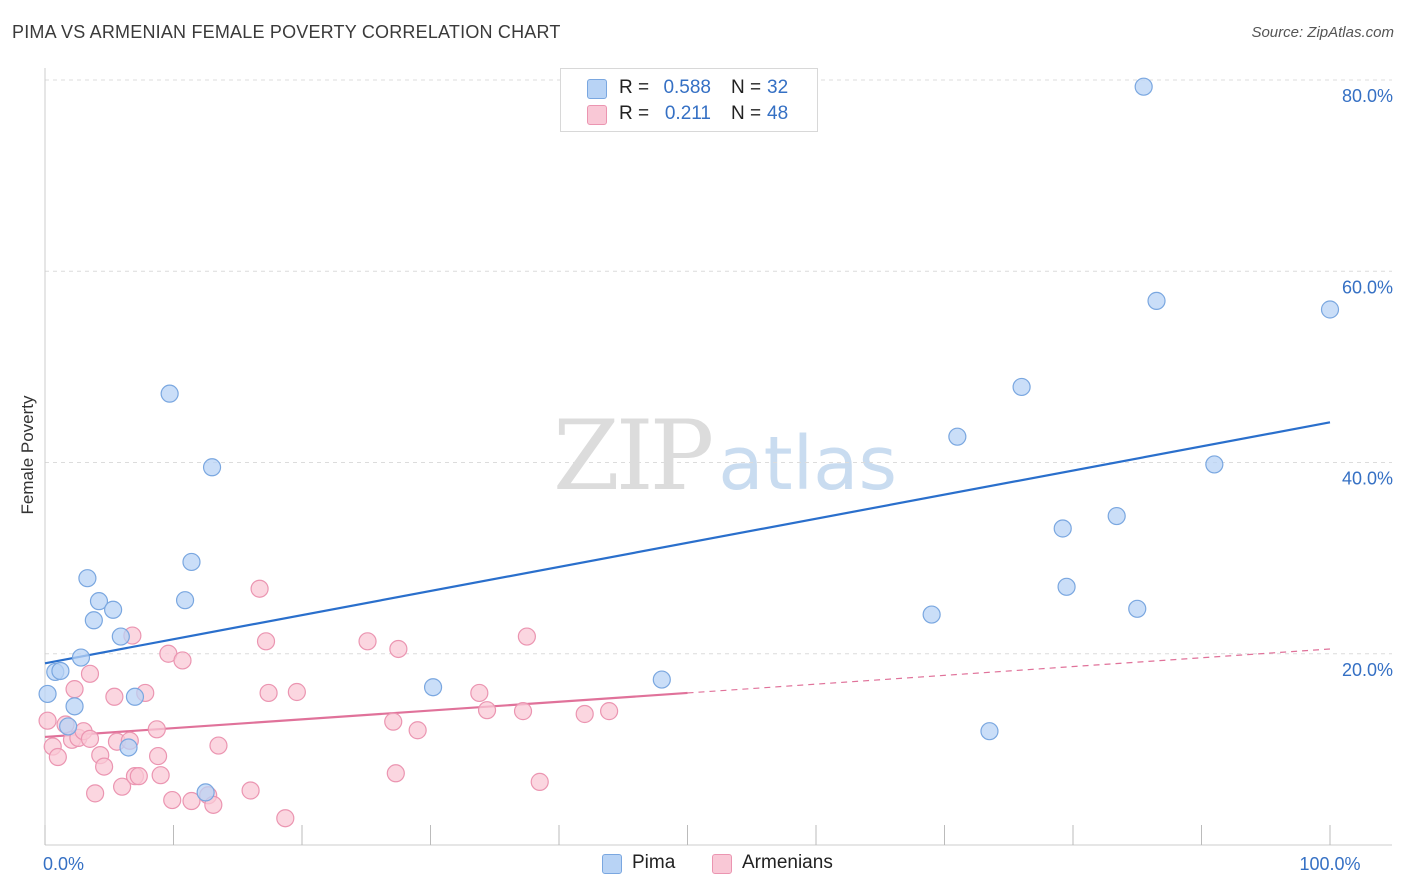 The width and height of the screenshot is (1406, 892). What do you see at coordinates (597, 115) in the screenshot?
I see `armenians-swatch` at bounding box center [597, 115].